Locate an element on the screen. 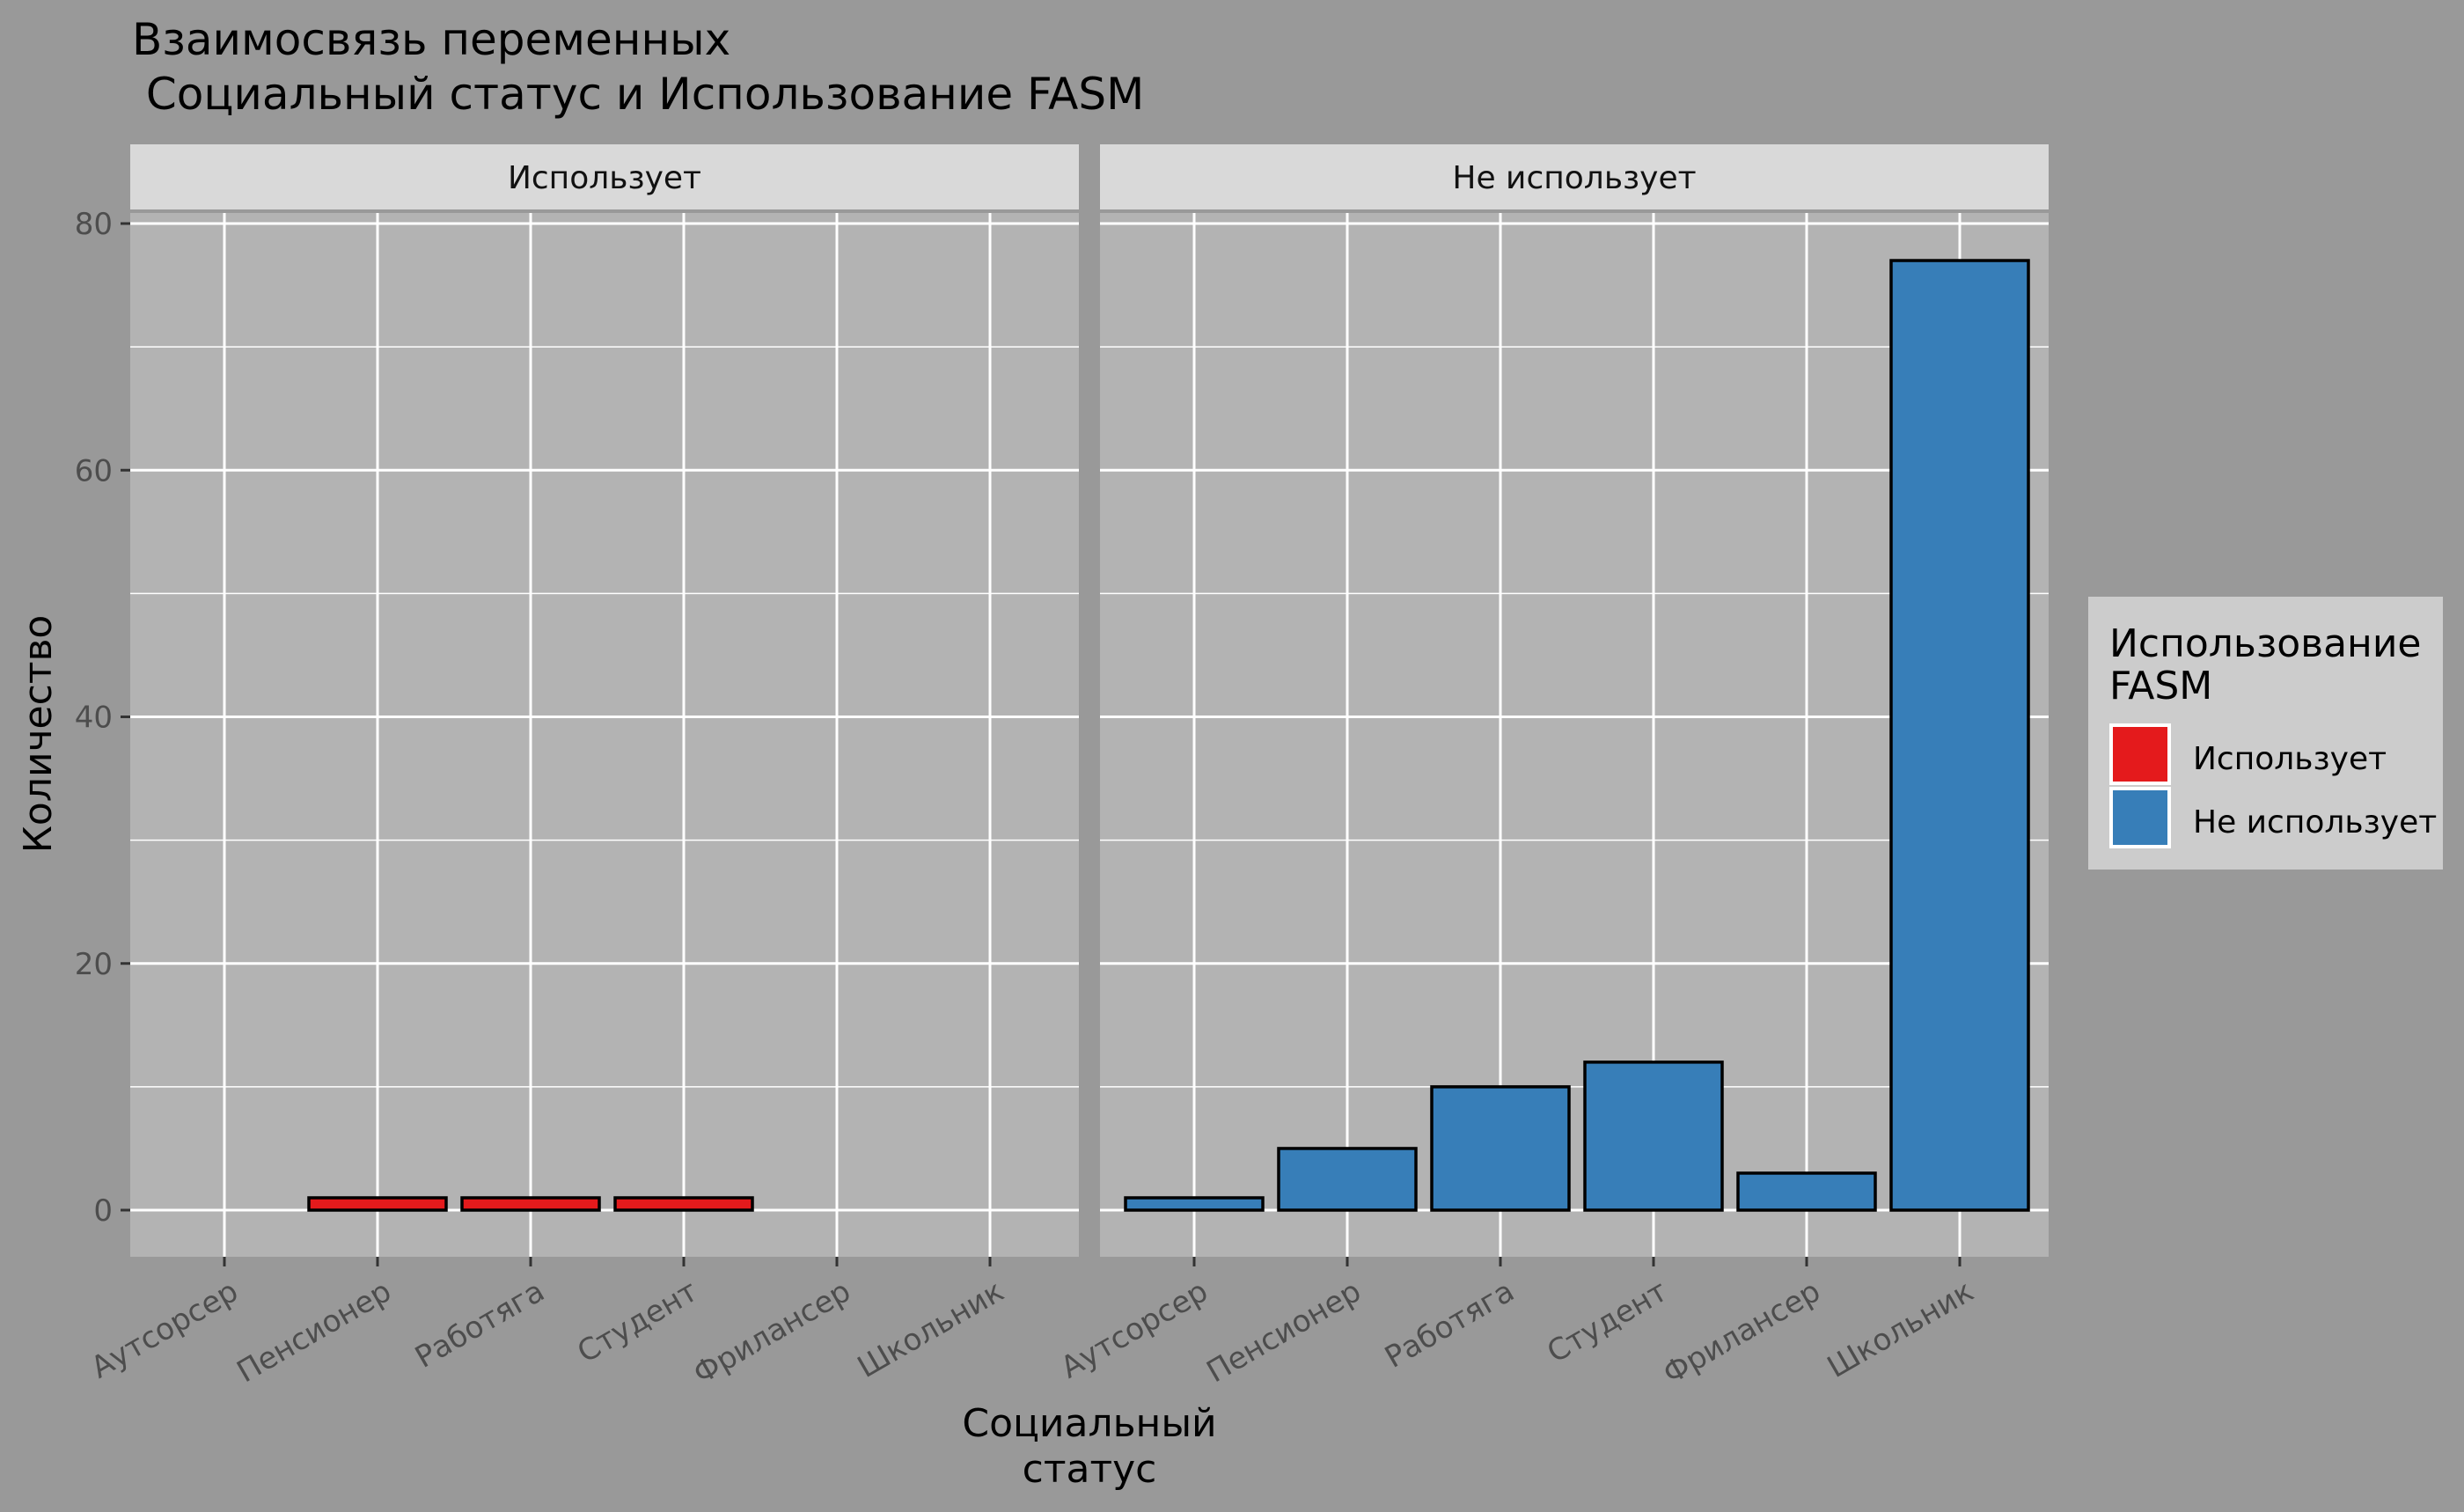  y-tick-label: 0 is located at coordinates (103, 1211).